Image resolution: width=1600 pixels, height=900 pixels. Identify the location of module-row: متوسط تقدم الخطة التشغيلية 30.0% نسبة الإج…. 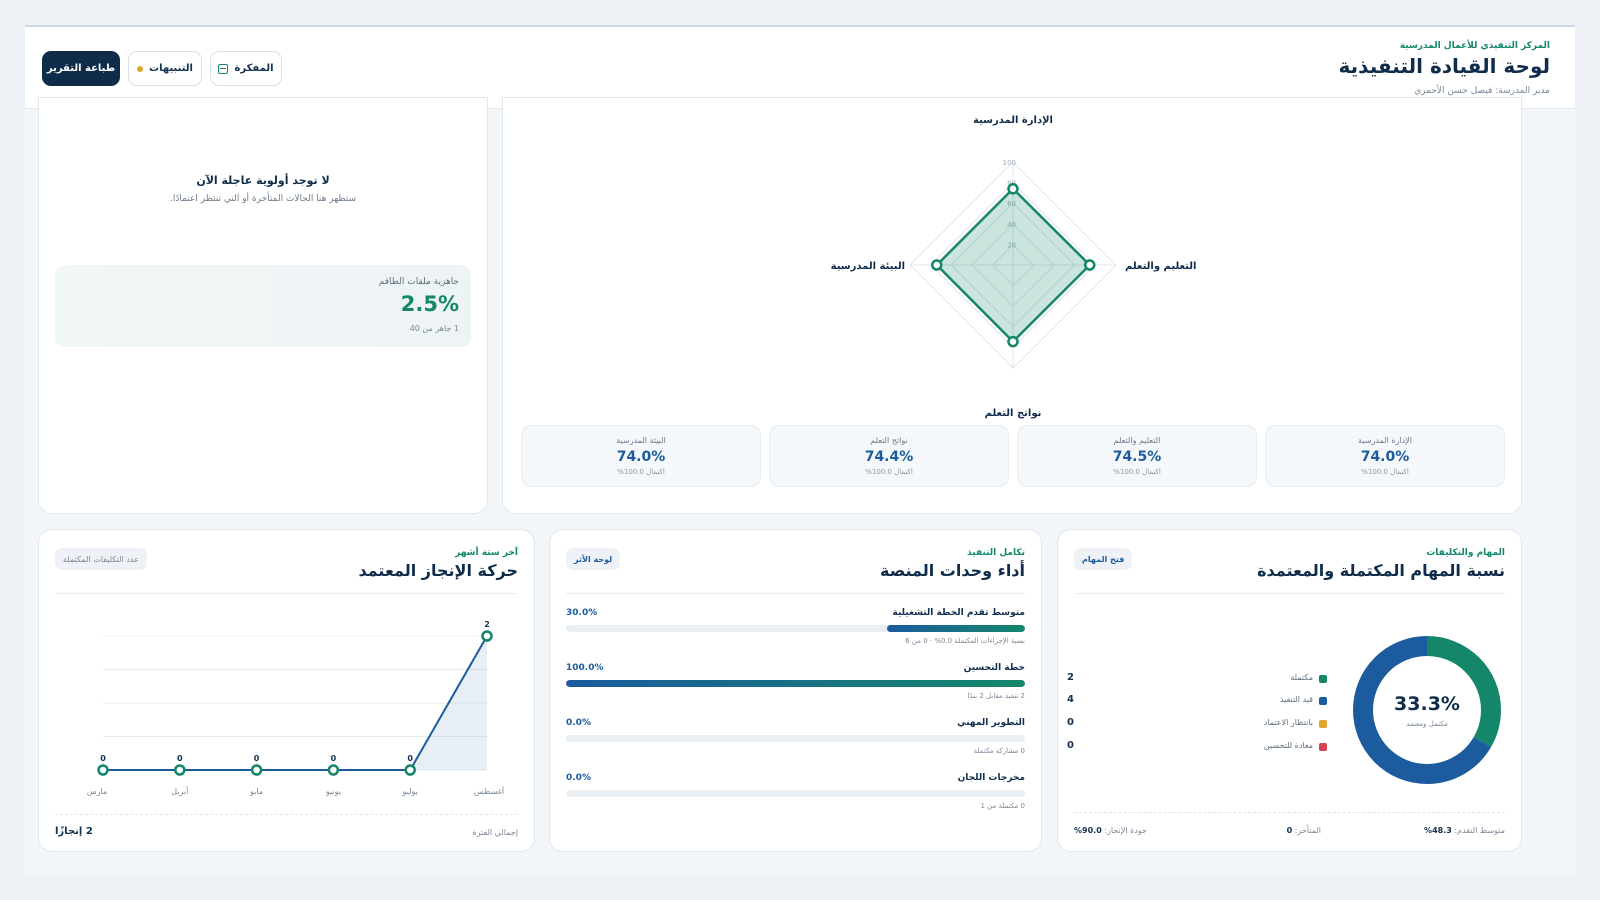
(795, 633).